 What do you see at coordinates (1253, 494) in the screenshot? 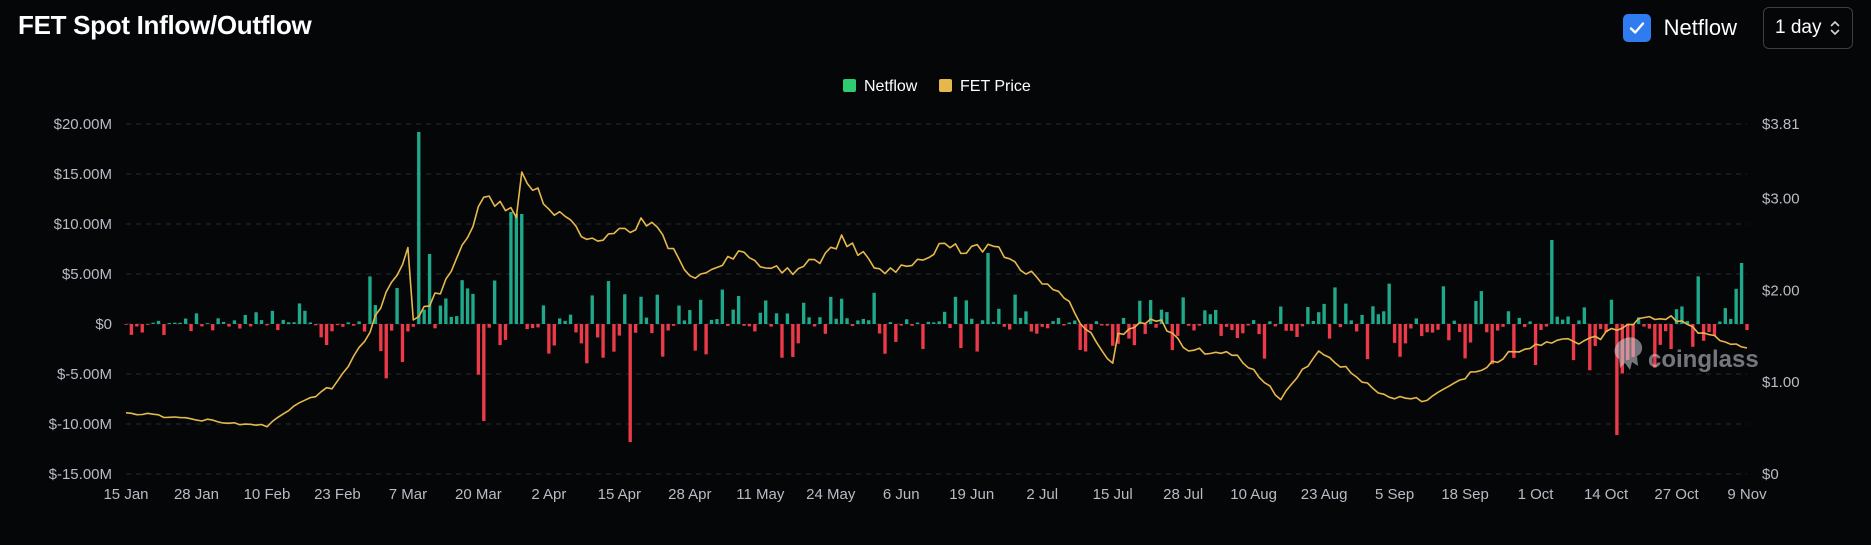
I see `x-axis-tick: 10 Aug` at bounding box center [1253, 494].